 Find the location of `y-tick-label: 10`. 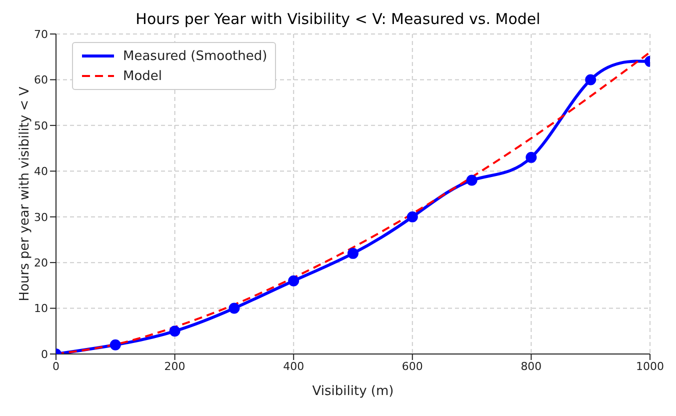

y-tick-label: 10 is located at coordinates (41, 309).